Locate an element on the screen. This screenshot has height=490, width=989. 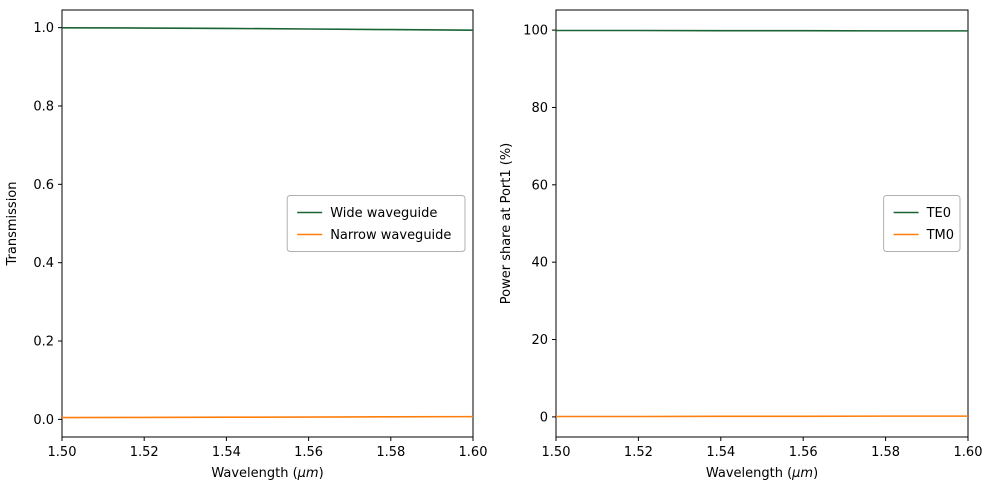
y-tick-label: 0.0 is located at coordinates (43, 420).